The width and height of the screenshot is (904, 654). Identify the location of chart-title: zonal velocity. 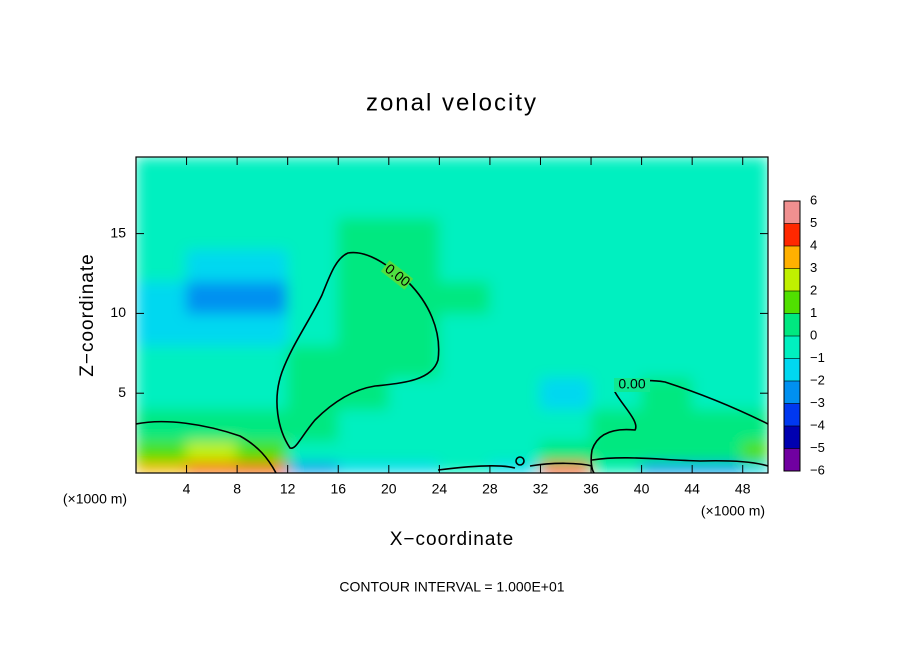
(452, 102).